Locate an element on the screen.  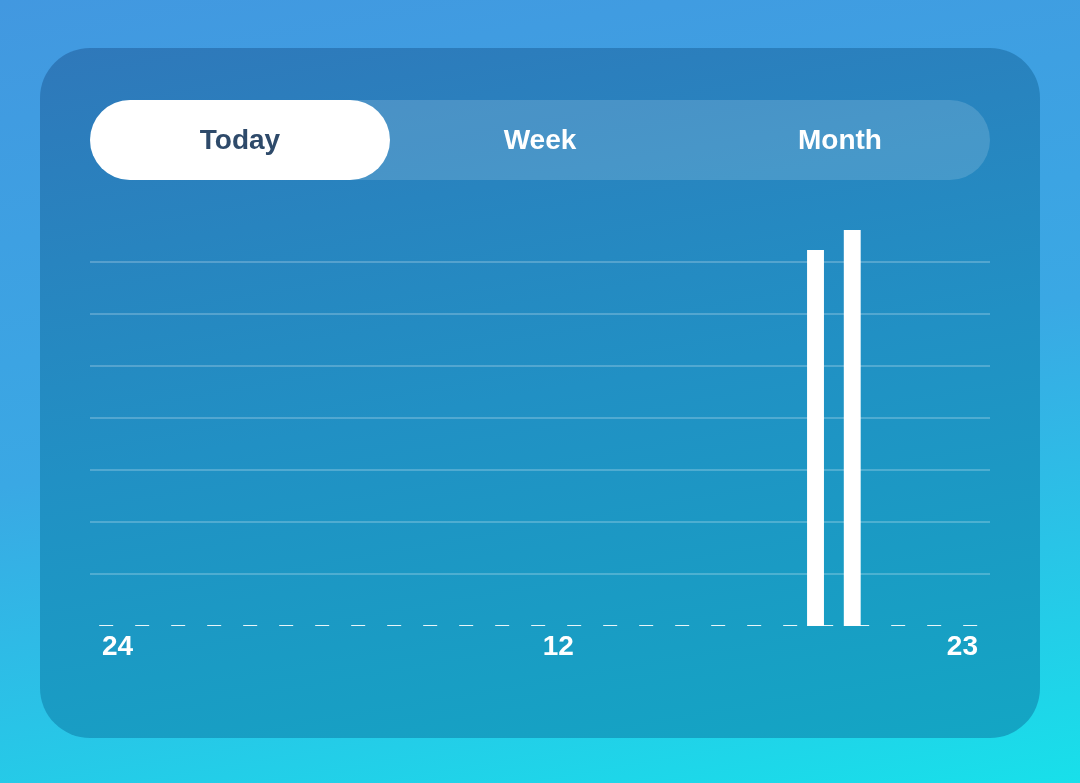
segmented-control: Today Week Month is located at coordinates (540, 140).